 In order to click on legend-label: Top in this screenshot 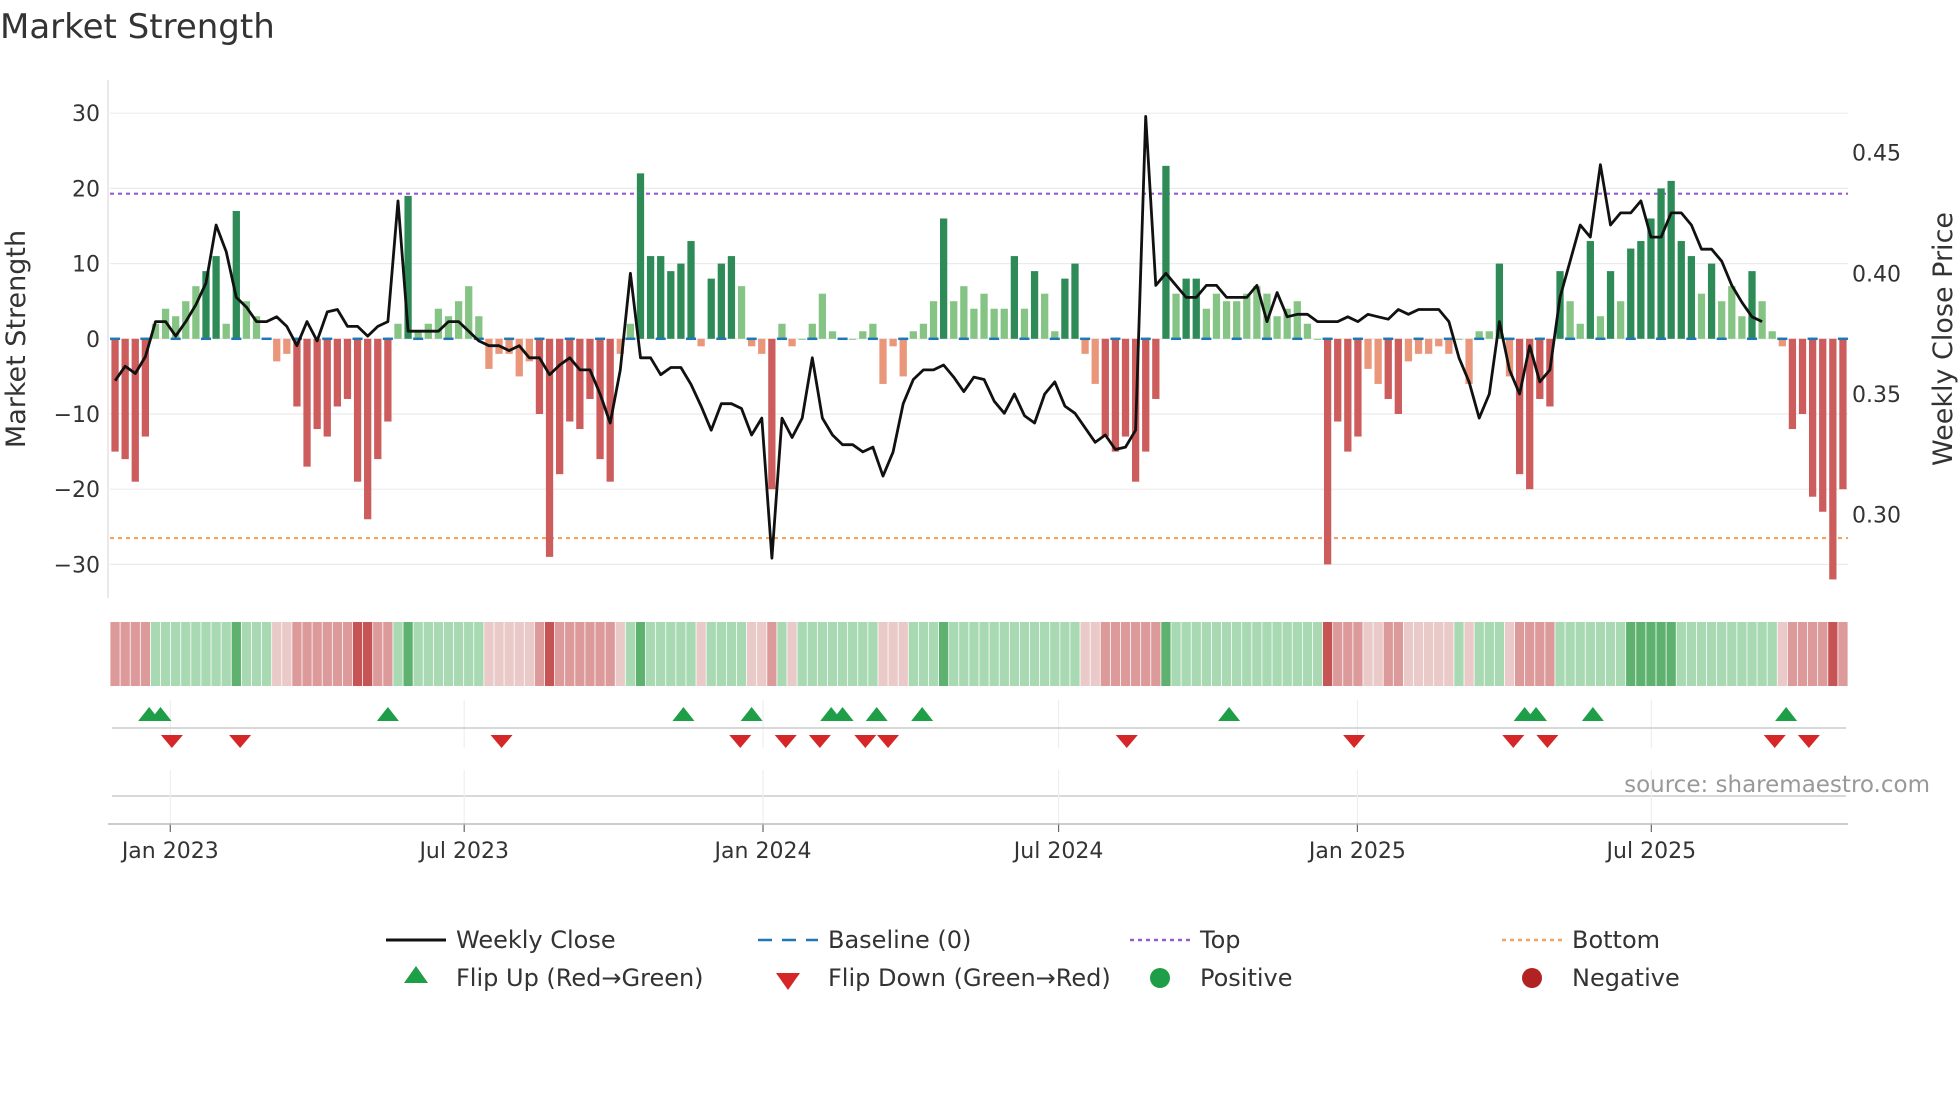, I will do `click(1220, 940)`.